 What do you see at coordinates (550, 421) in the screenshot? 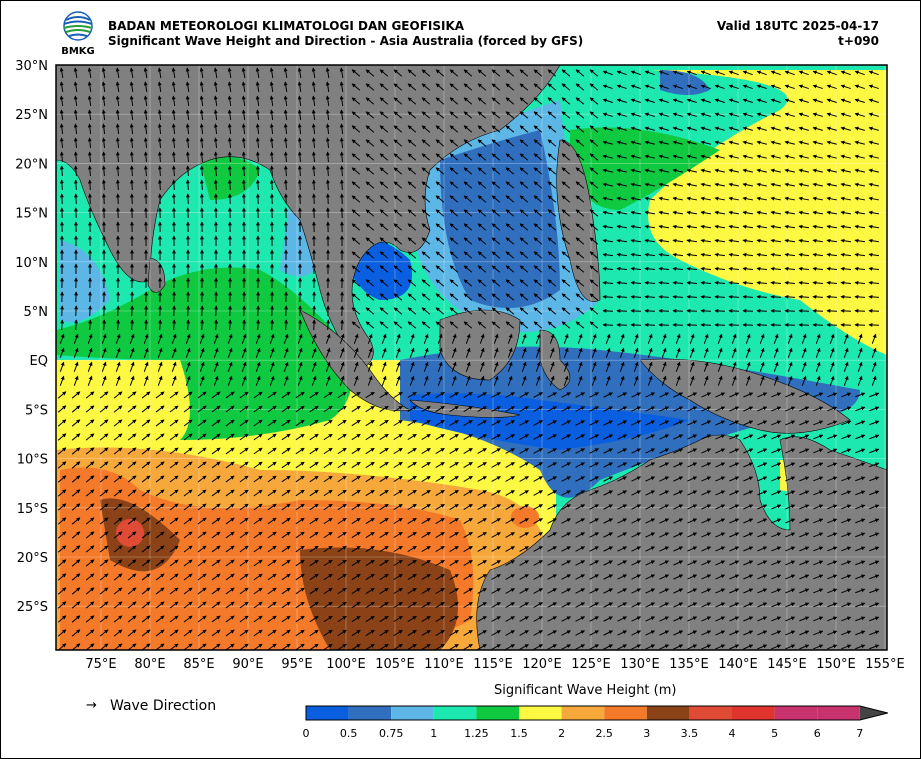
I see `zone-swh-0-0-5-java` at bounding box center [550, 421].